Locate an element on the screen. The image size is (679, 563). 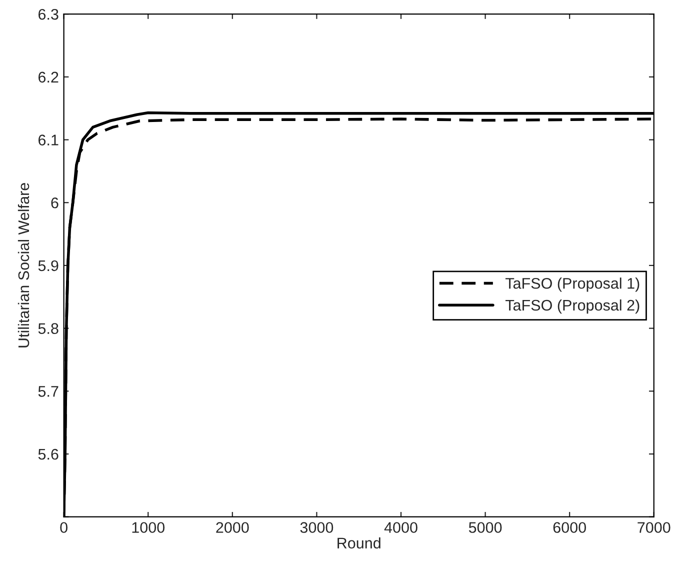
y-tick-label: 6.1 is located at coordinates (48, 140).